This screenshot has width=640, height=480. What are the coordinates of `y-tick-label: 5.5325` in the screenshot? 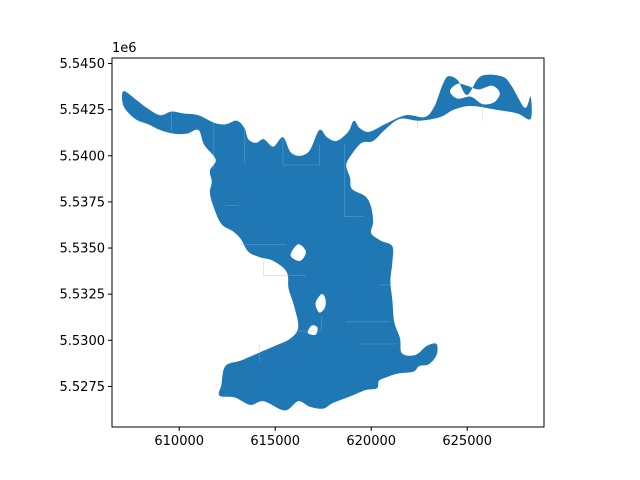 It's located at (83, 295).